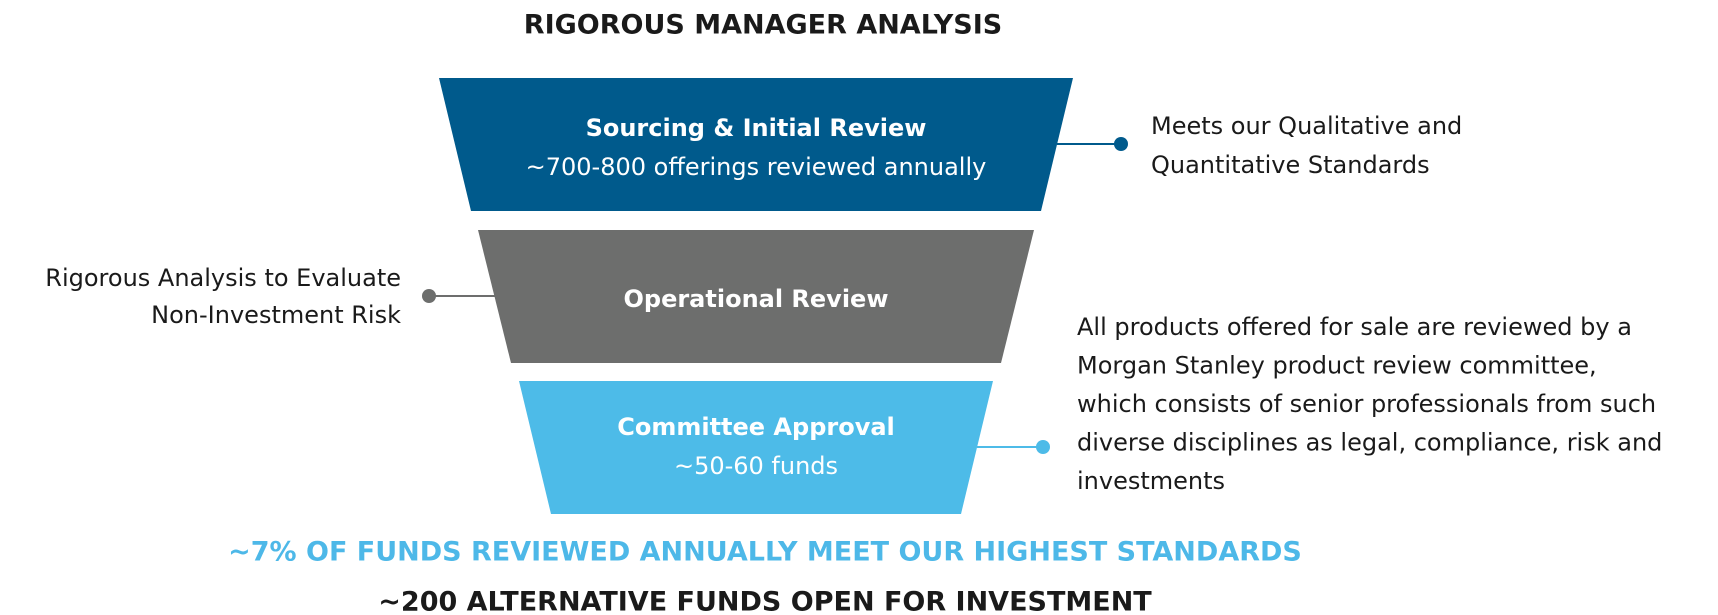  What do you see at coordinates (756, 427) in the screenshot?
I see `stage-title: Committee Approval` at bounding box center [756, 427].